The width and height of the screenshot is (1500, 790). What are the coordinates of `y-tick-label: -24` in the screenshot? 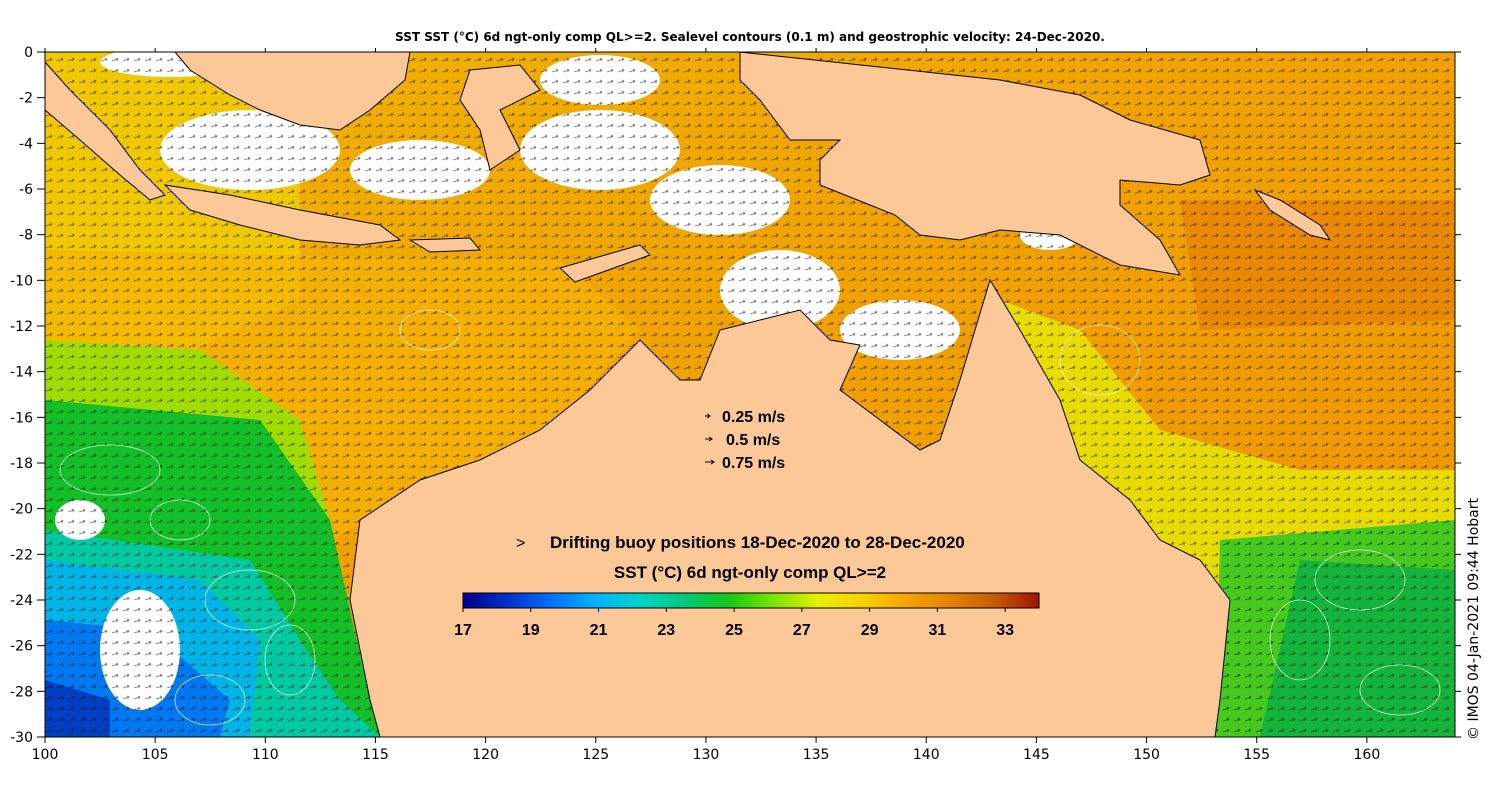 It's located at (21, 601).